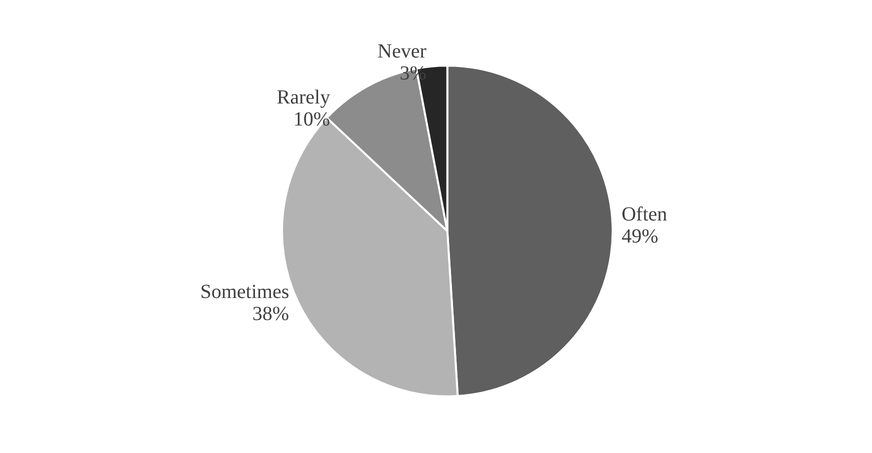 The image size is (872, 453). What do you see at coordinates (402, 51) in the screenshot?
I see `slice-label: Never` at bounding box center [402, 51].